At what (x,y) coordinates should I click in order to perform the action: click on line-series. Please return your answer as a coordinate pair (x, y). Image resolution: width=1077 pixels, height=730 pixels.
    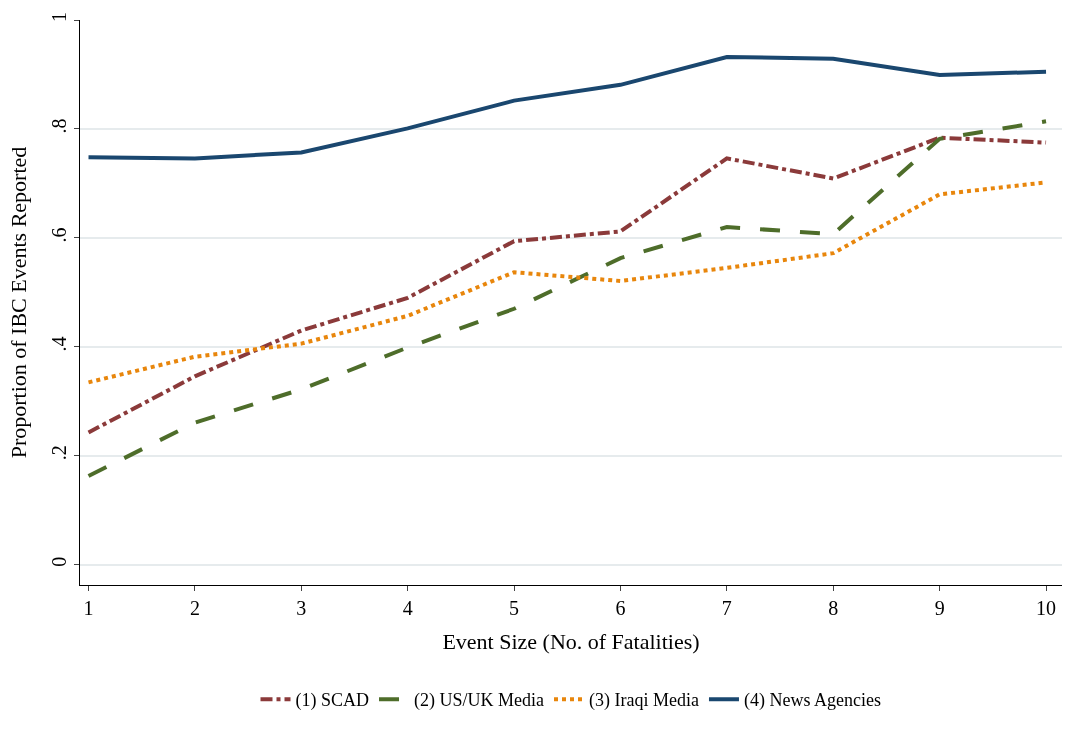
    Looking at the image, I should click on (567, 108).